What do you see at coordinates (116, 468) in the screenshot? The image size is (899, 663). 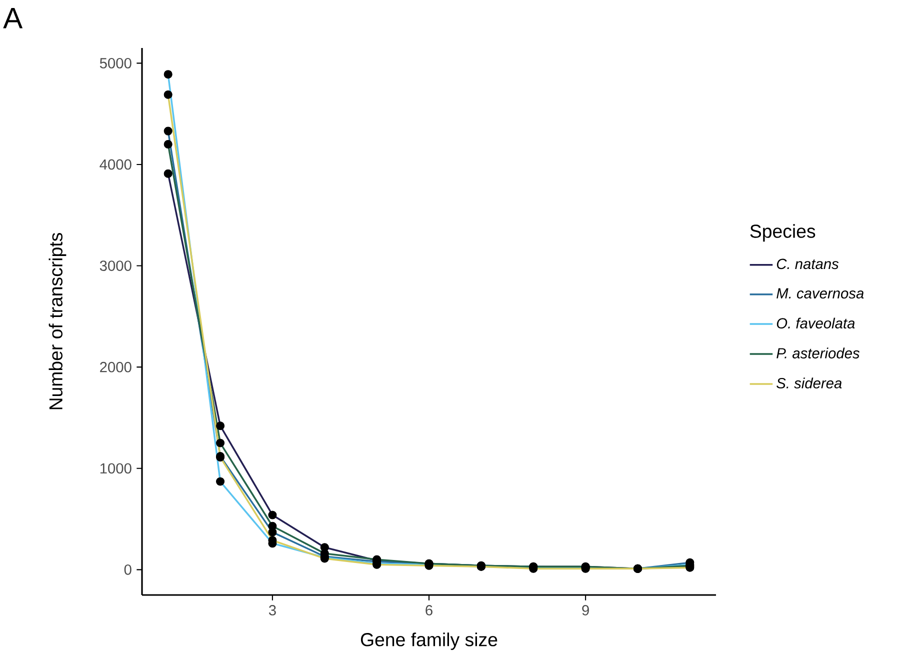 I see `y-tick-label: 1000` at bounding box center [116, 468].